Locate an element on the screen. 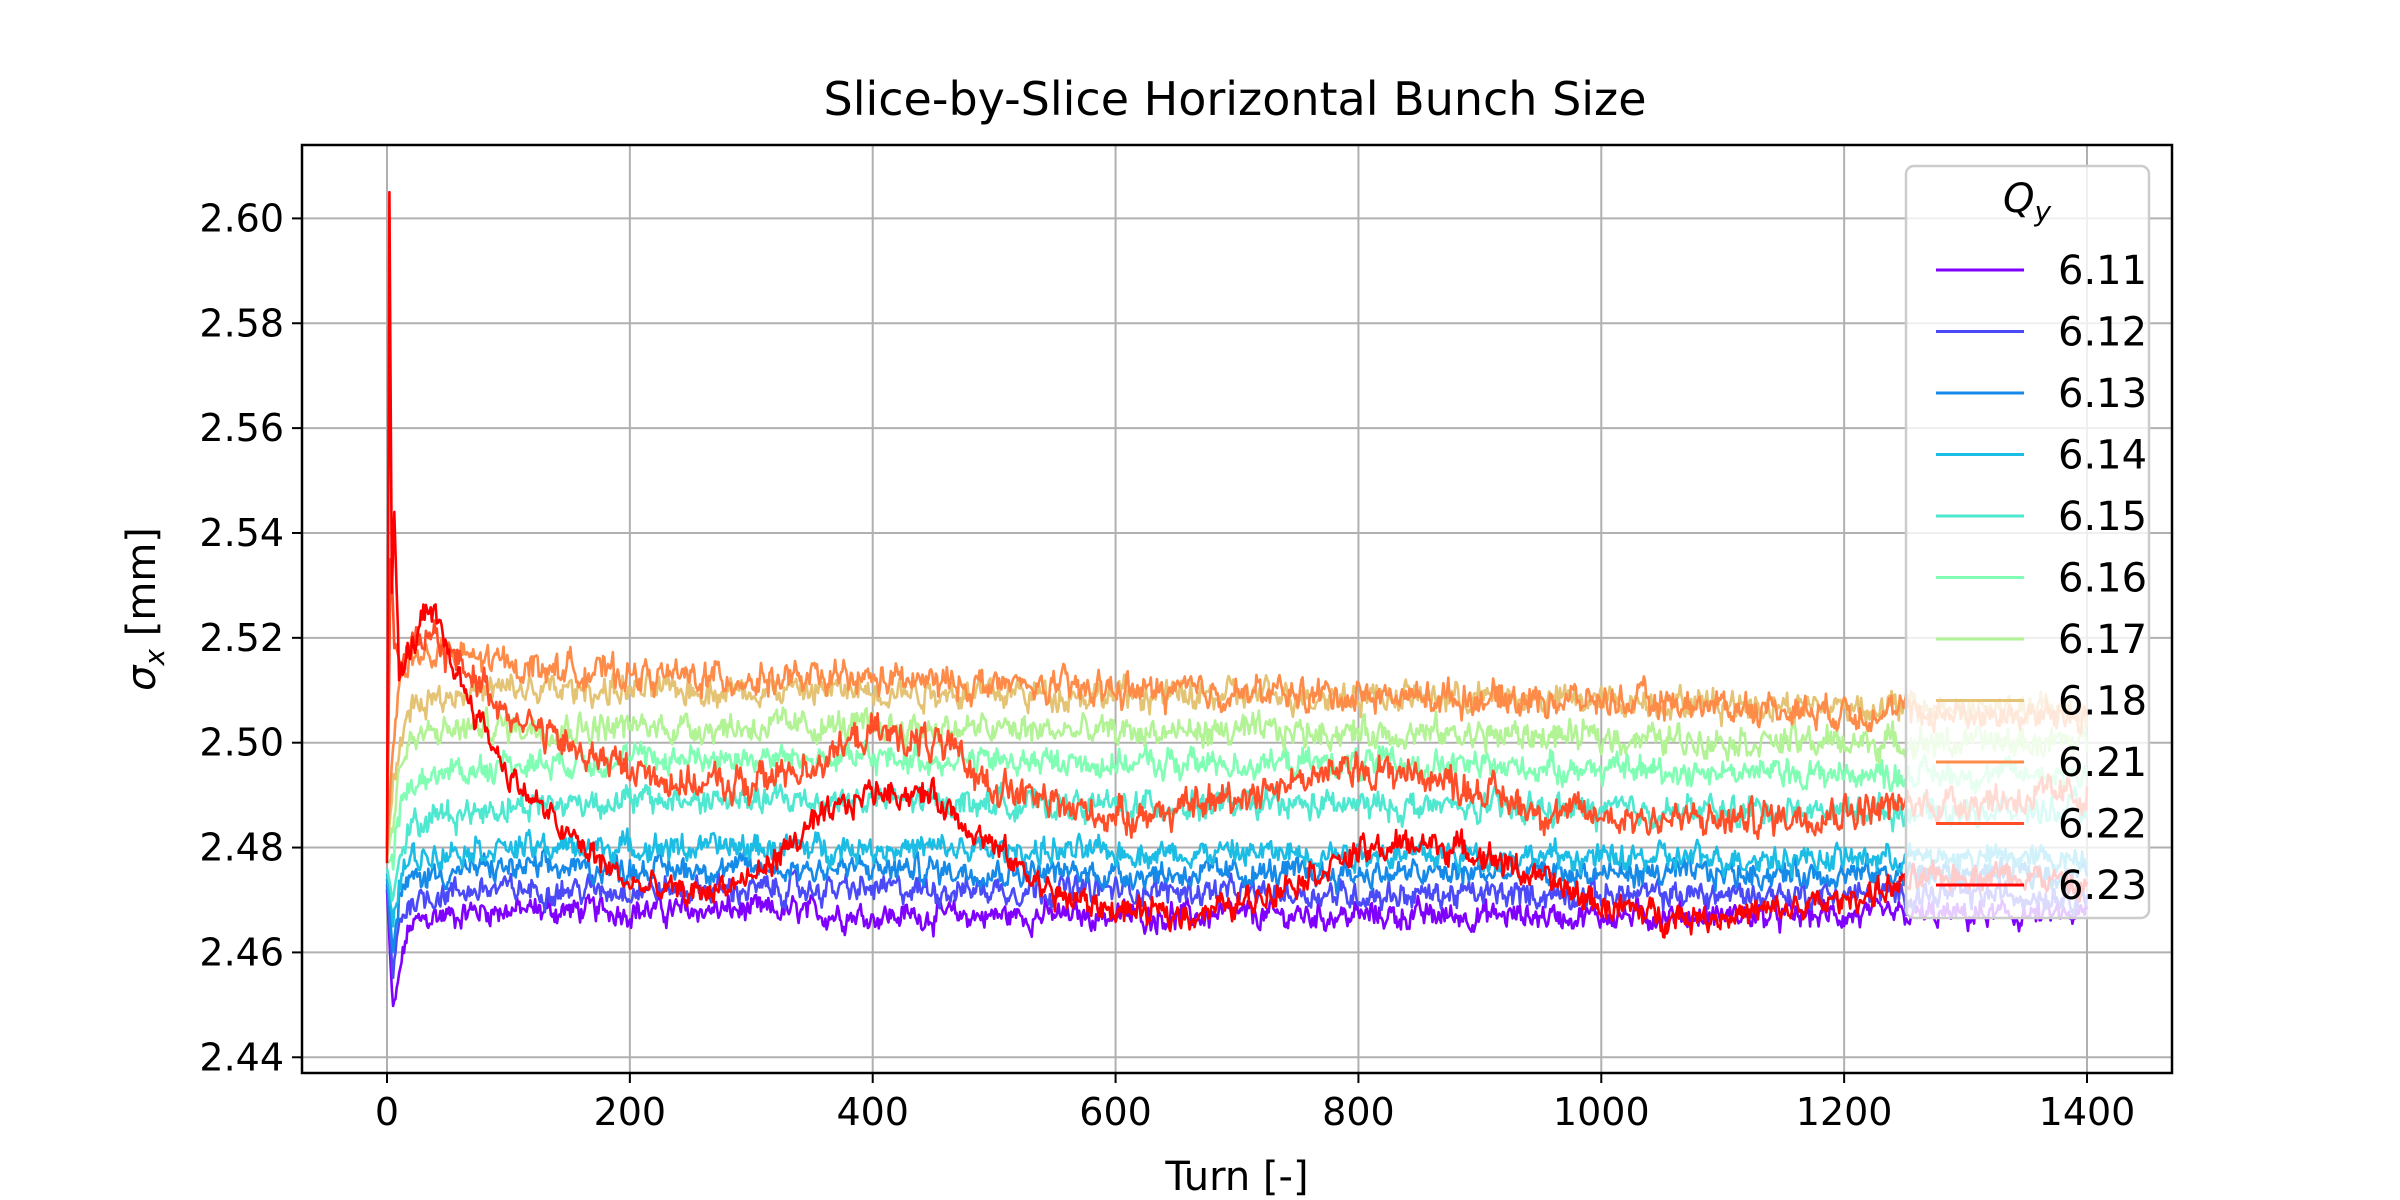  y-tick-label: 2.54 is located at coordinates (241, 533).